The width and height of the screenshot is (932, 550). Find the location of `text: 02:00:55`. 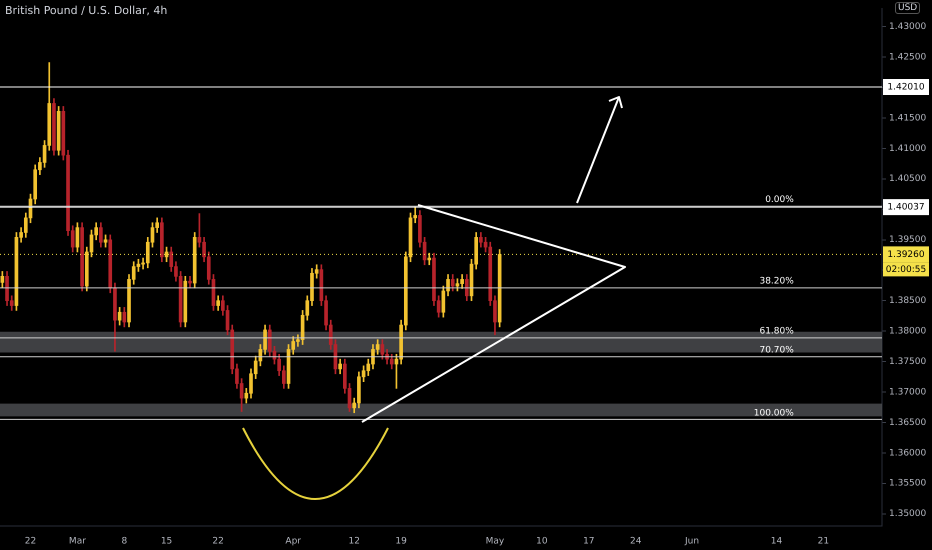

text: 02:00:55 is located at coordinates (906, 269).